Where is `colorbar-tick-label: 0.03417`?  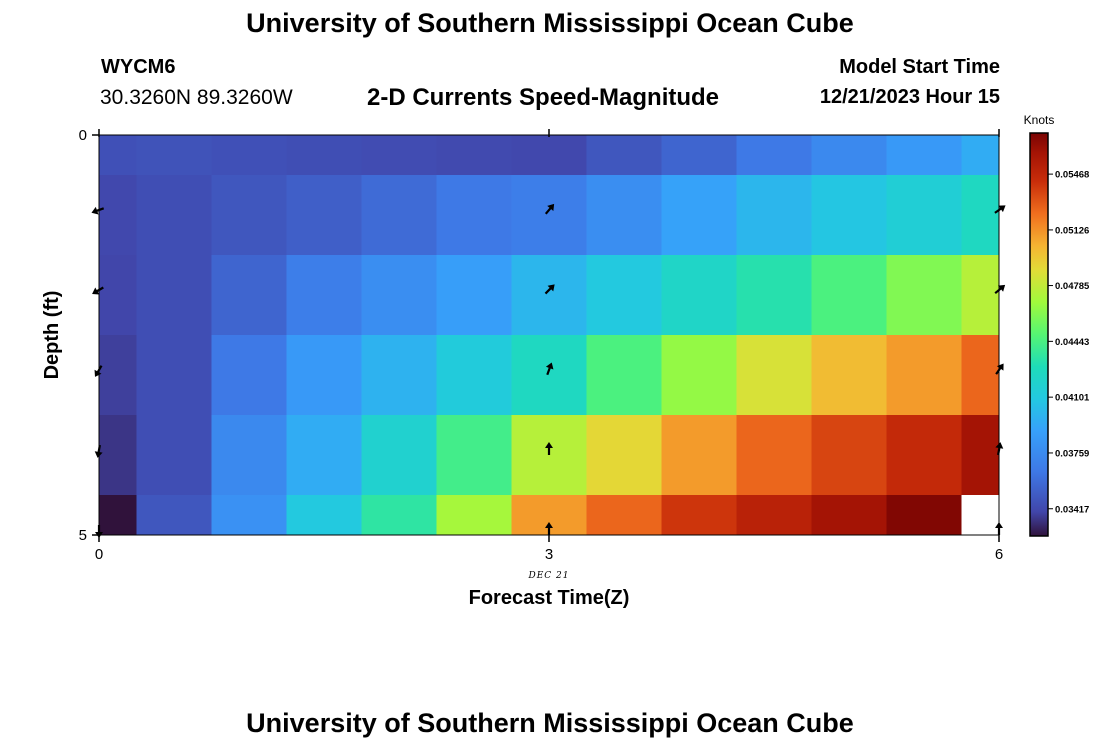
colorbar-tick-label: 0.03417 is located at coordinates (1072, 509).